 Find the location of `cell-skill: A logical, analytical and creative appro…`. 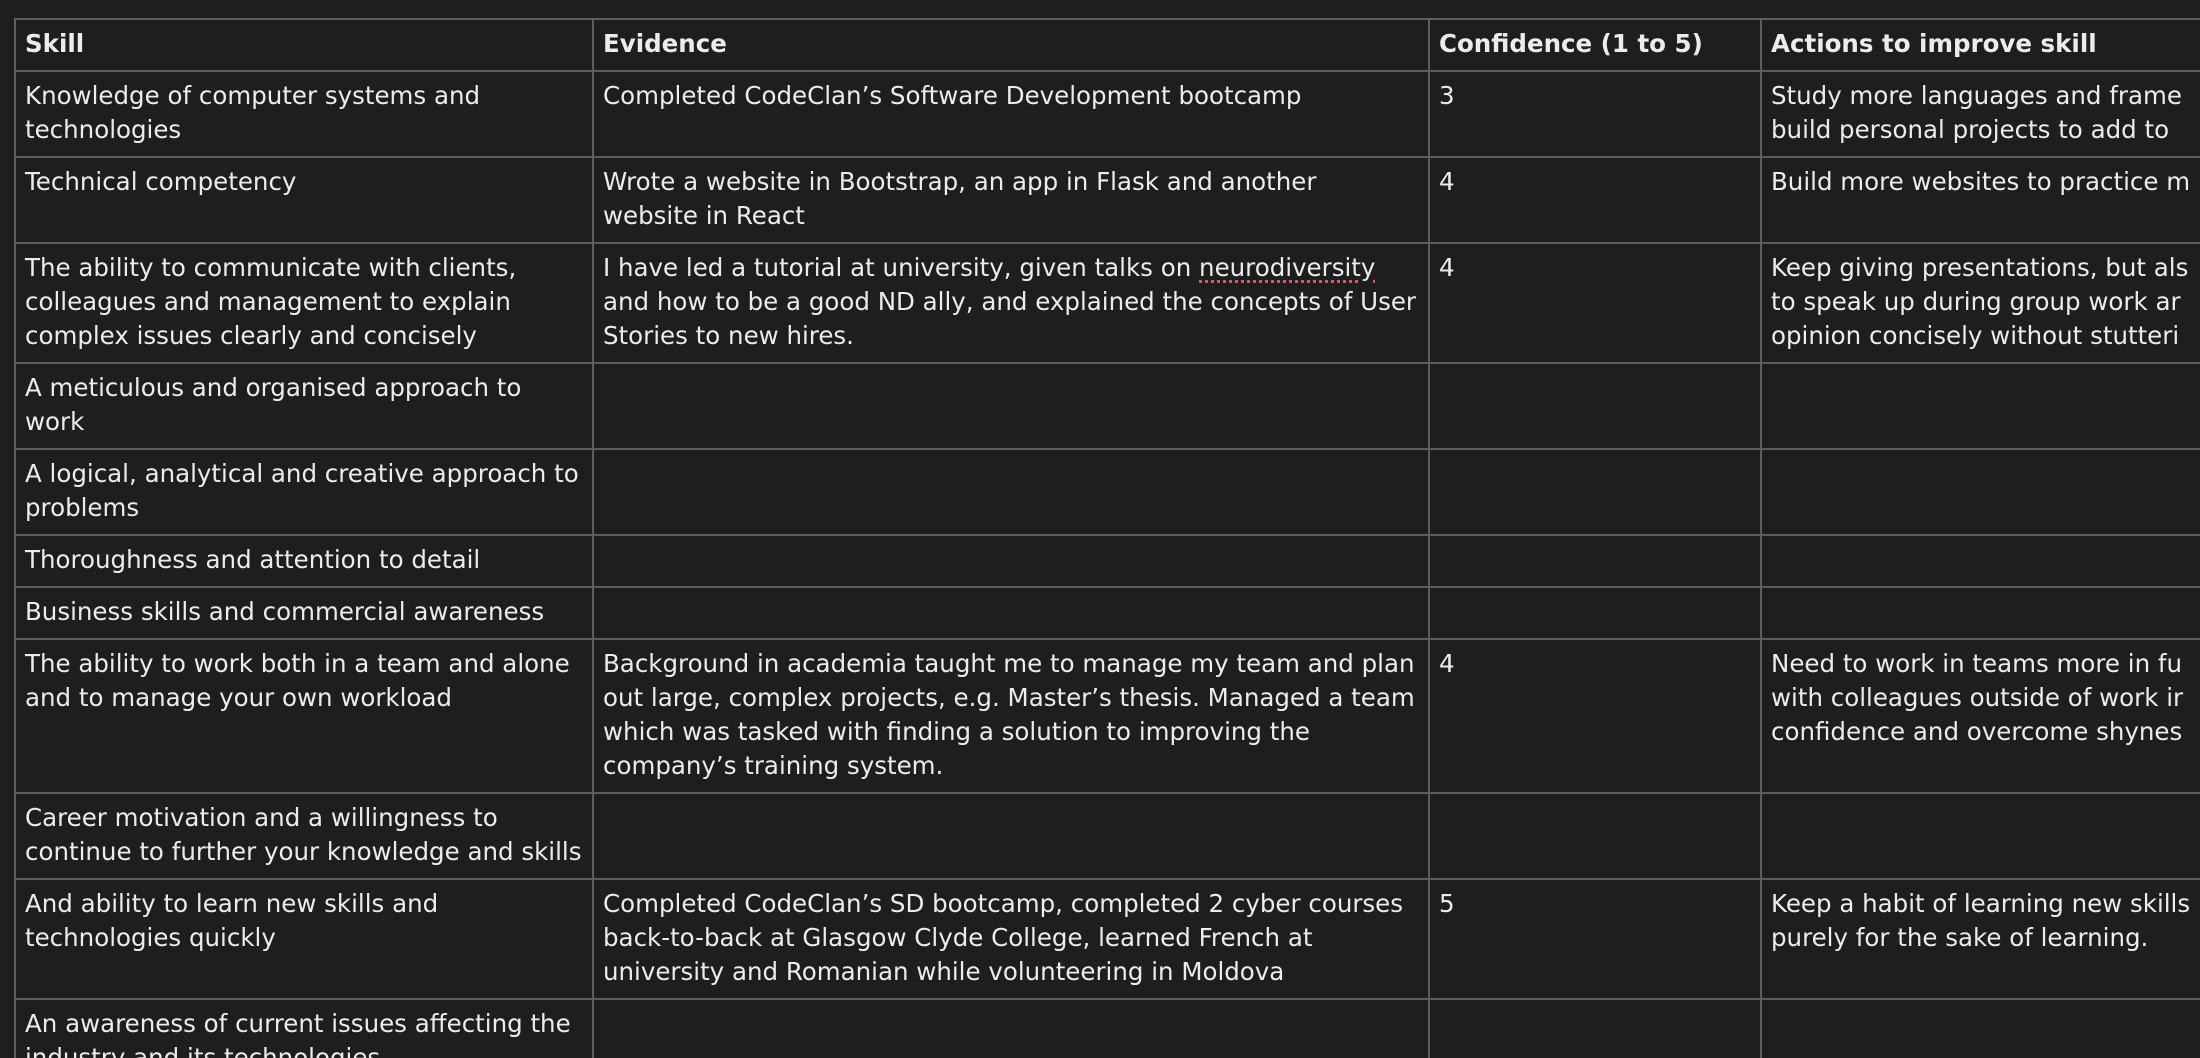

cell-skill: A logical, analytical and creative appro… is located at coordinates (304, 492).